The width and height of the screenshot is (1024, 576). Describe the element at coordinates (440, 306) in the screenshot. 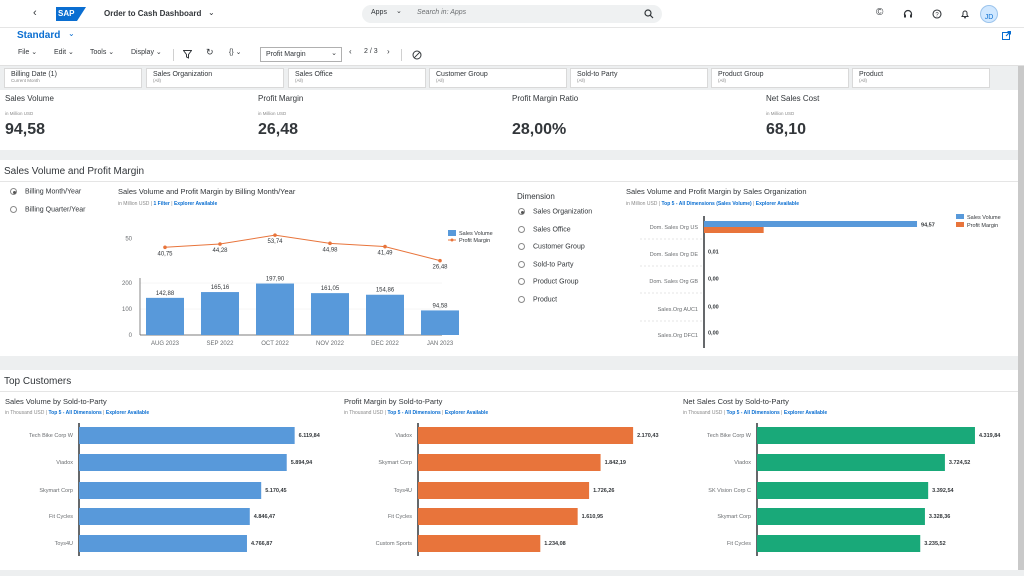

I see `bar-label: 94,58` at that location.